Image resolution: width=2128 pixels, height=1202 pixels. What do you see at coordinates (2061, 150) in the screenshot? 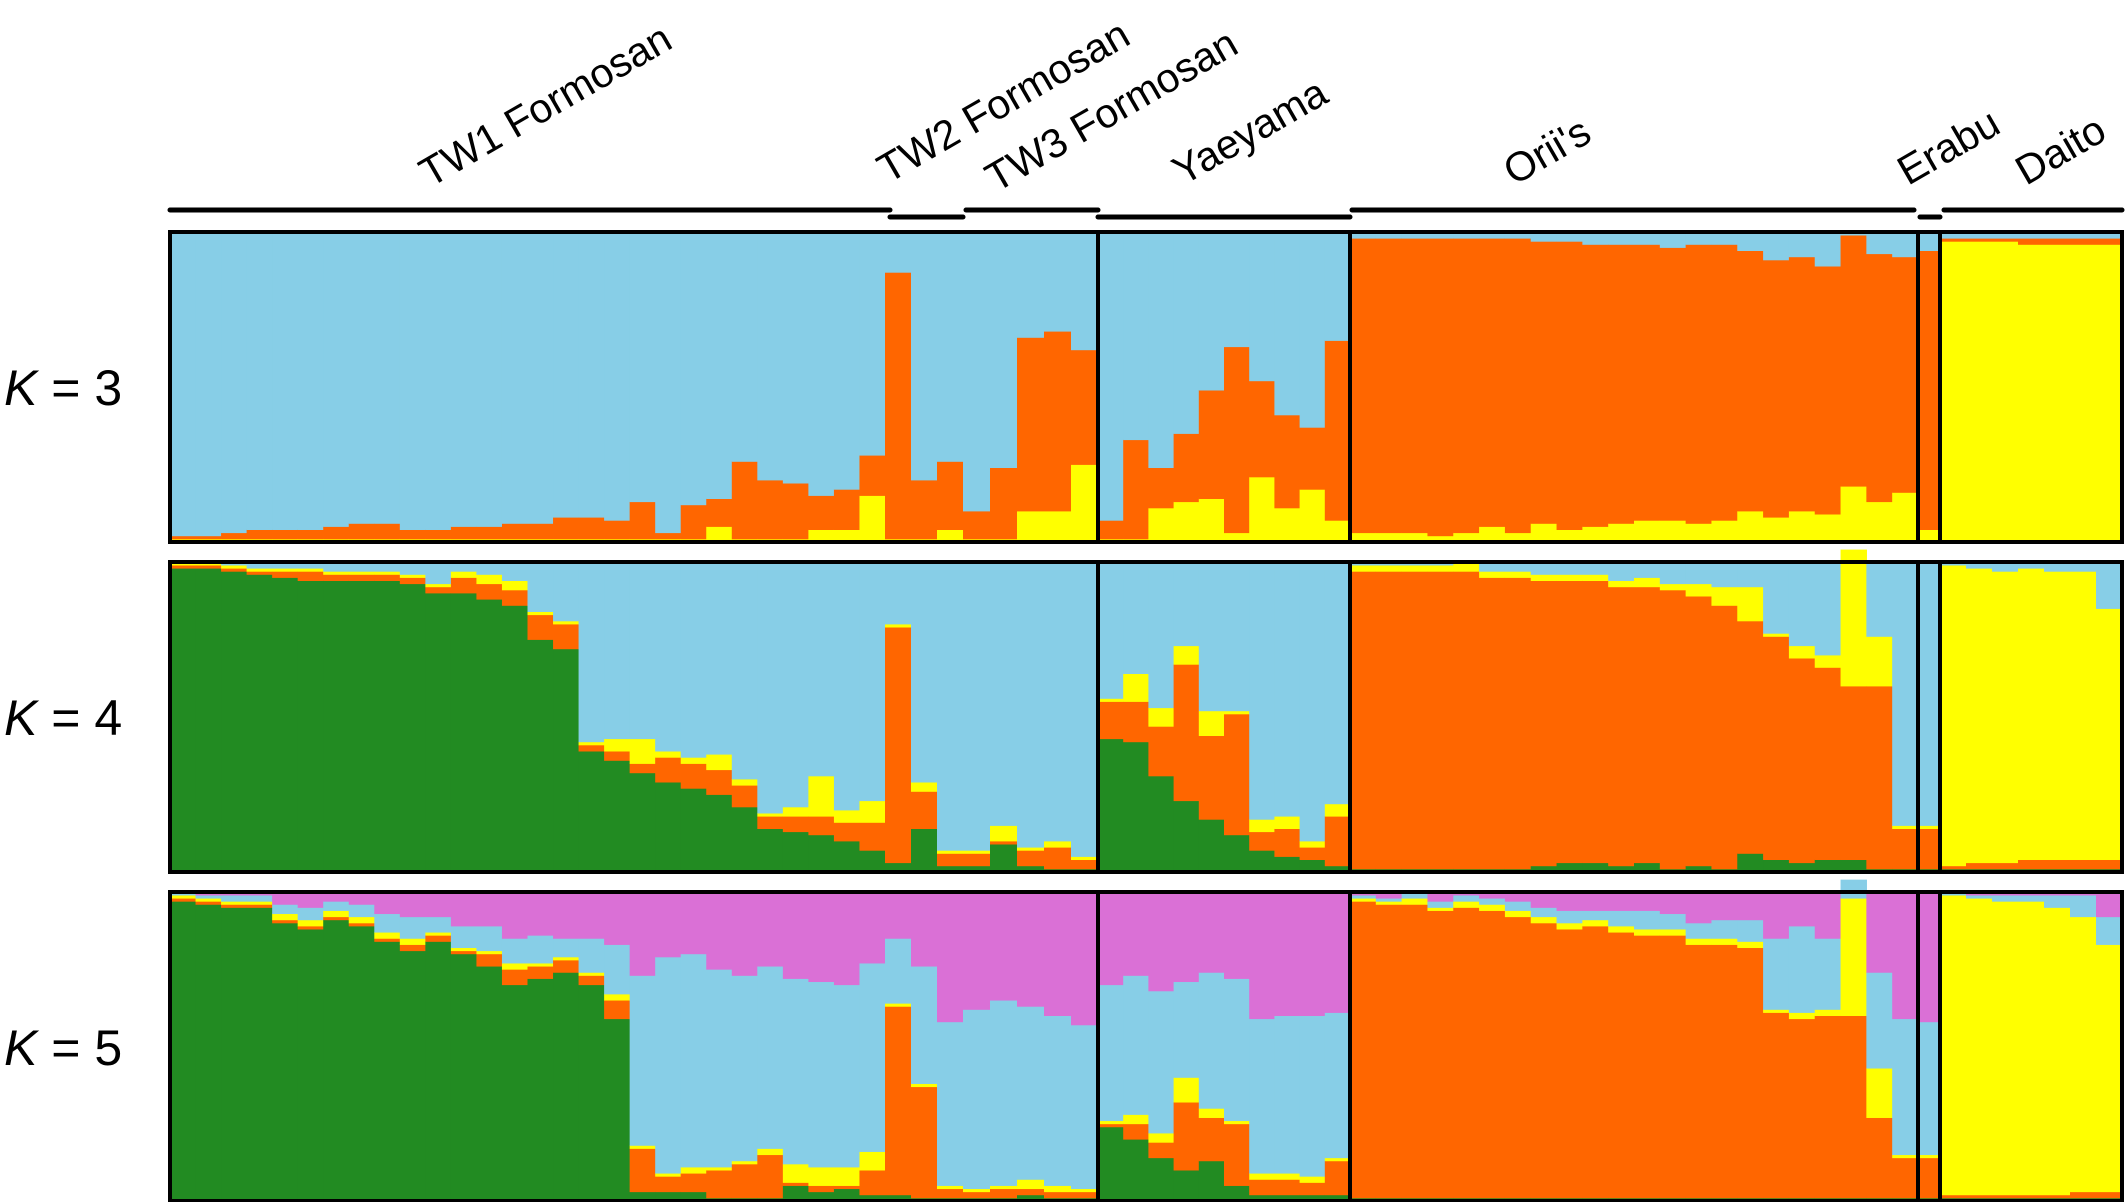
I see `population-label-daito: Daito` at bounding box center [2061, 150].